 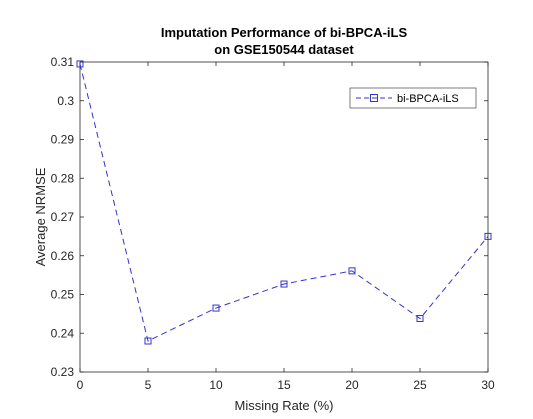 What do you see at coordinates (63, 372) in the screenshot?
I see `y-tick-label: 0.23` at bounding box center [63, 372].